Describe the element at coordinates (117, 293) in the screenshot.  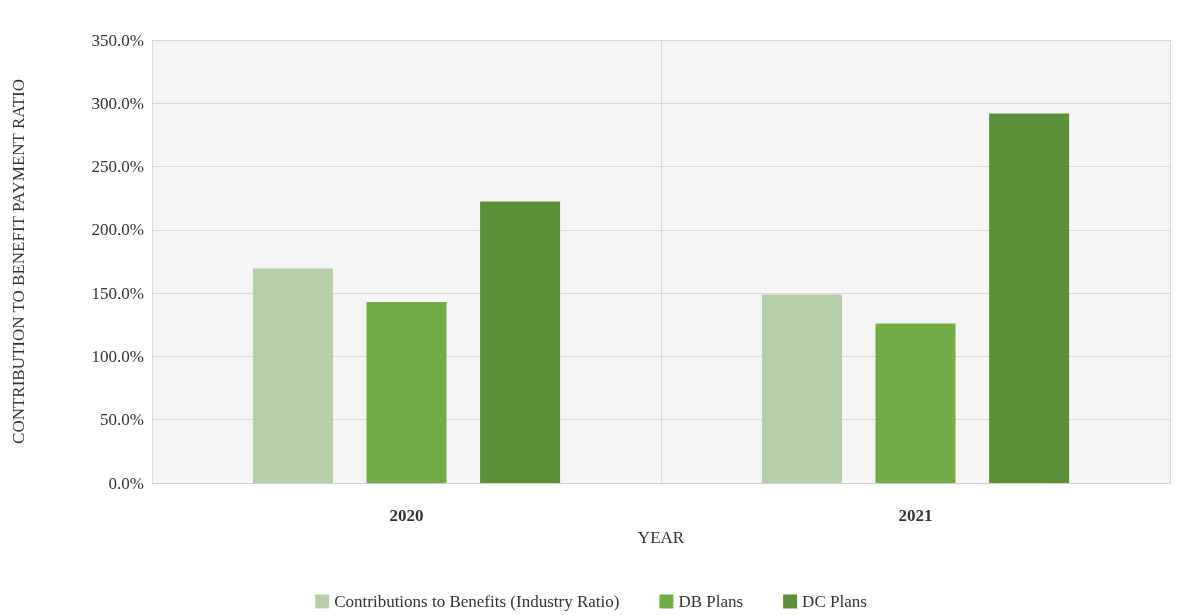
I see `y-tick-label: 150.0%` at that location.